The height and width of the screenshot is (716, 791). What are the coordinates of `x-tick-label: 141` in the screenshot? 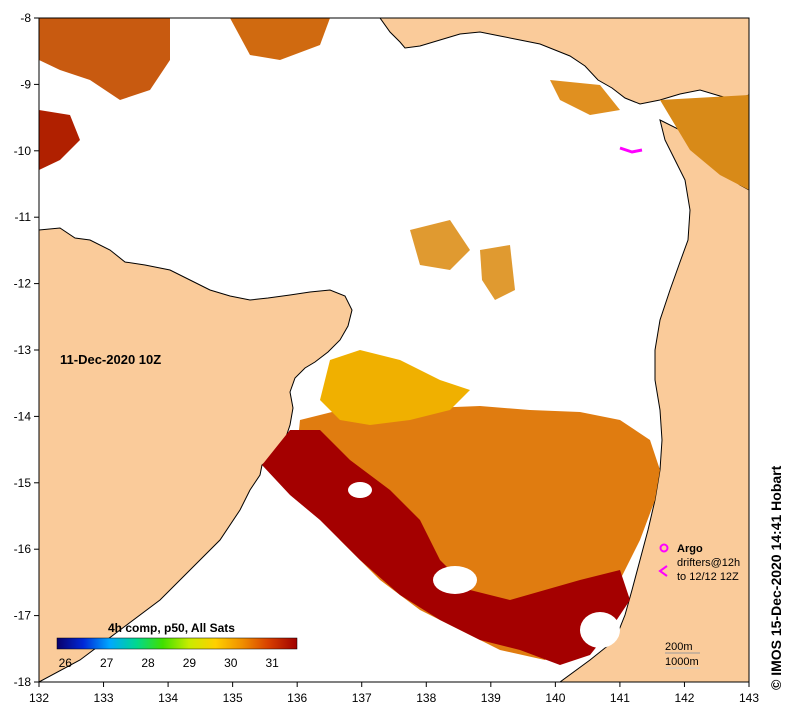 It's located at (620, 698).